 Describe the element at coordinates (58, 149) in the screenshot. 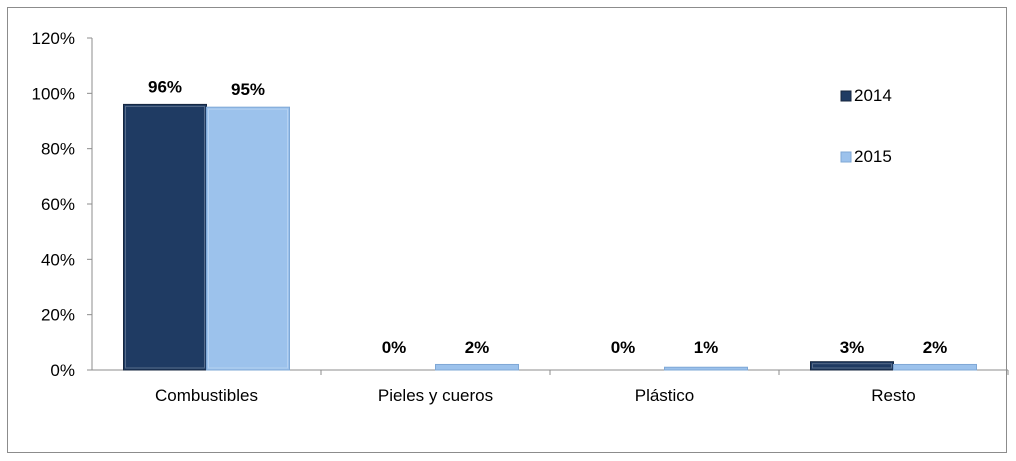

I see `y-tick-label: 80%` at that location.